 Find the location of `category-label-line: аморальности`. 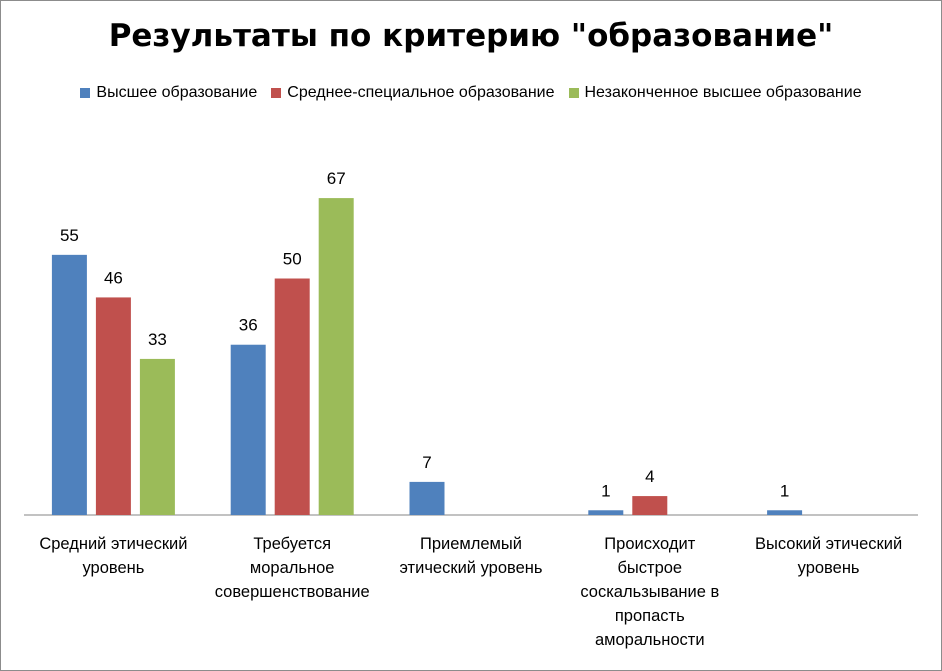

category-label-line: аморальности is located at coordinates (649, 640).